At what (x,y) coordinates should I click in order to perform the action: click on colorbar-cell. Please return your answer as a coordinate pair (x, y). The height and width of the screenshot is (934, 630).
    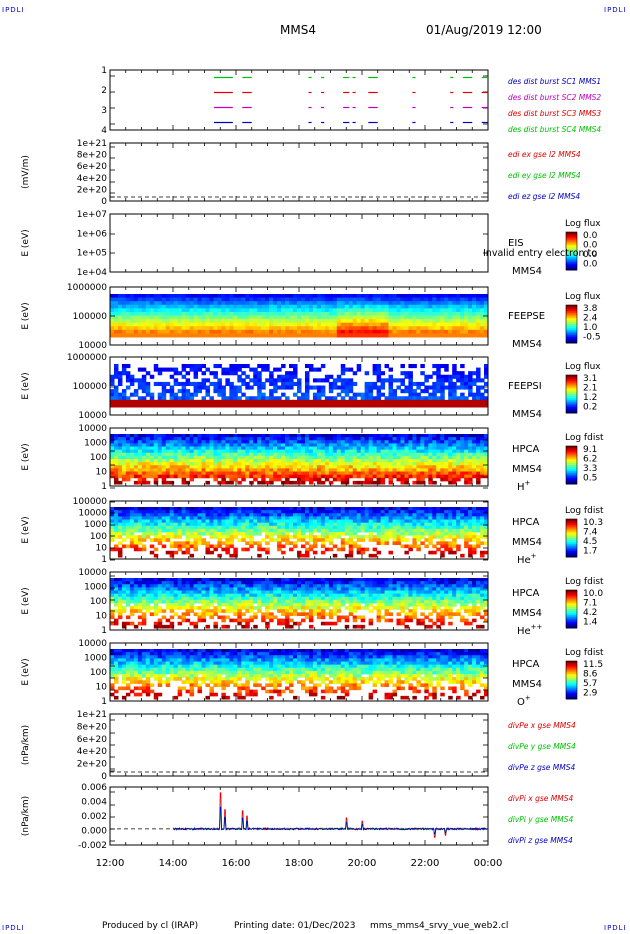
    Looking at the image, I should click on (571, 312).